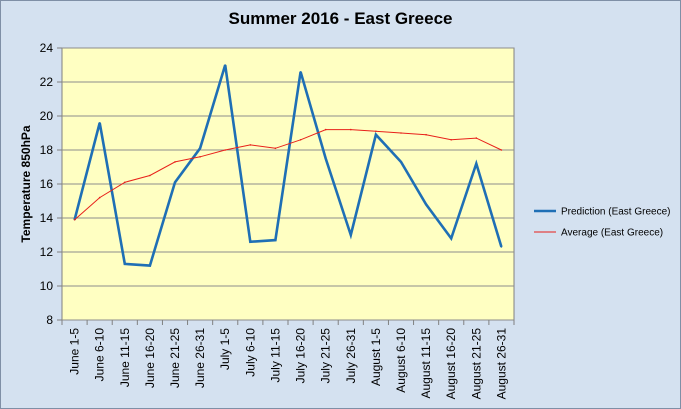 This screenshot has width=681, height=409. What do you see at coordinates (476, 364) in the screenshot?
I see `x-tick-label: August 21-25` at bounding box center [476, 364].